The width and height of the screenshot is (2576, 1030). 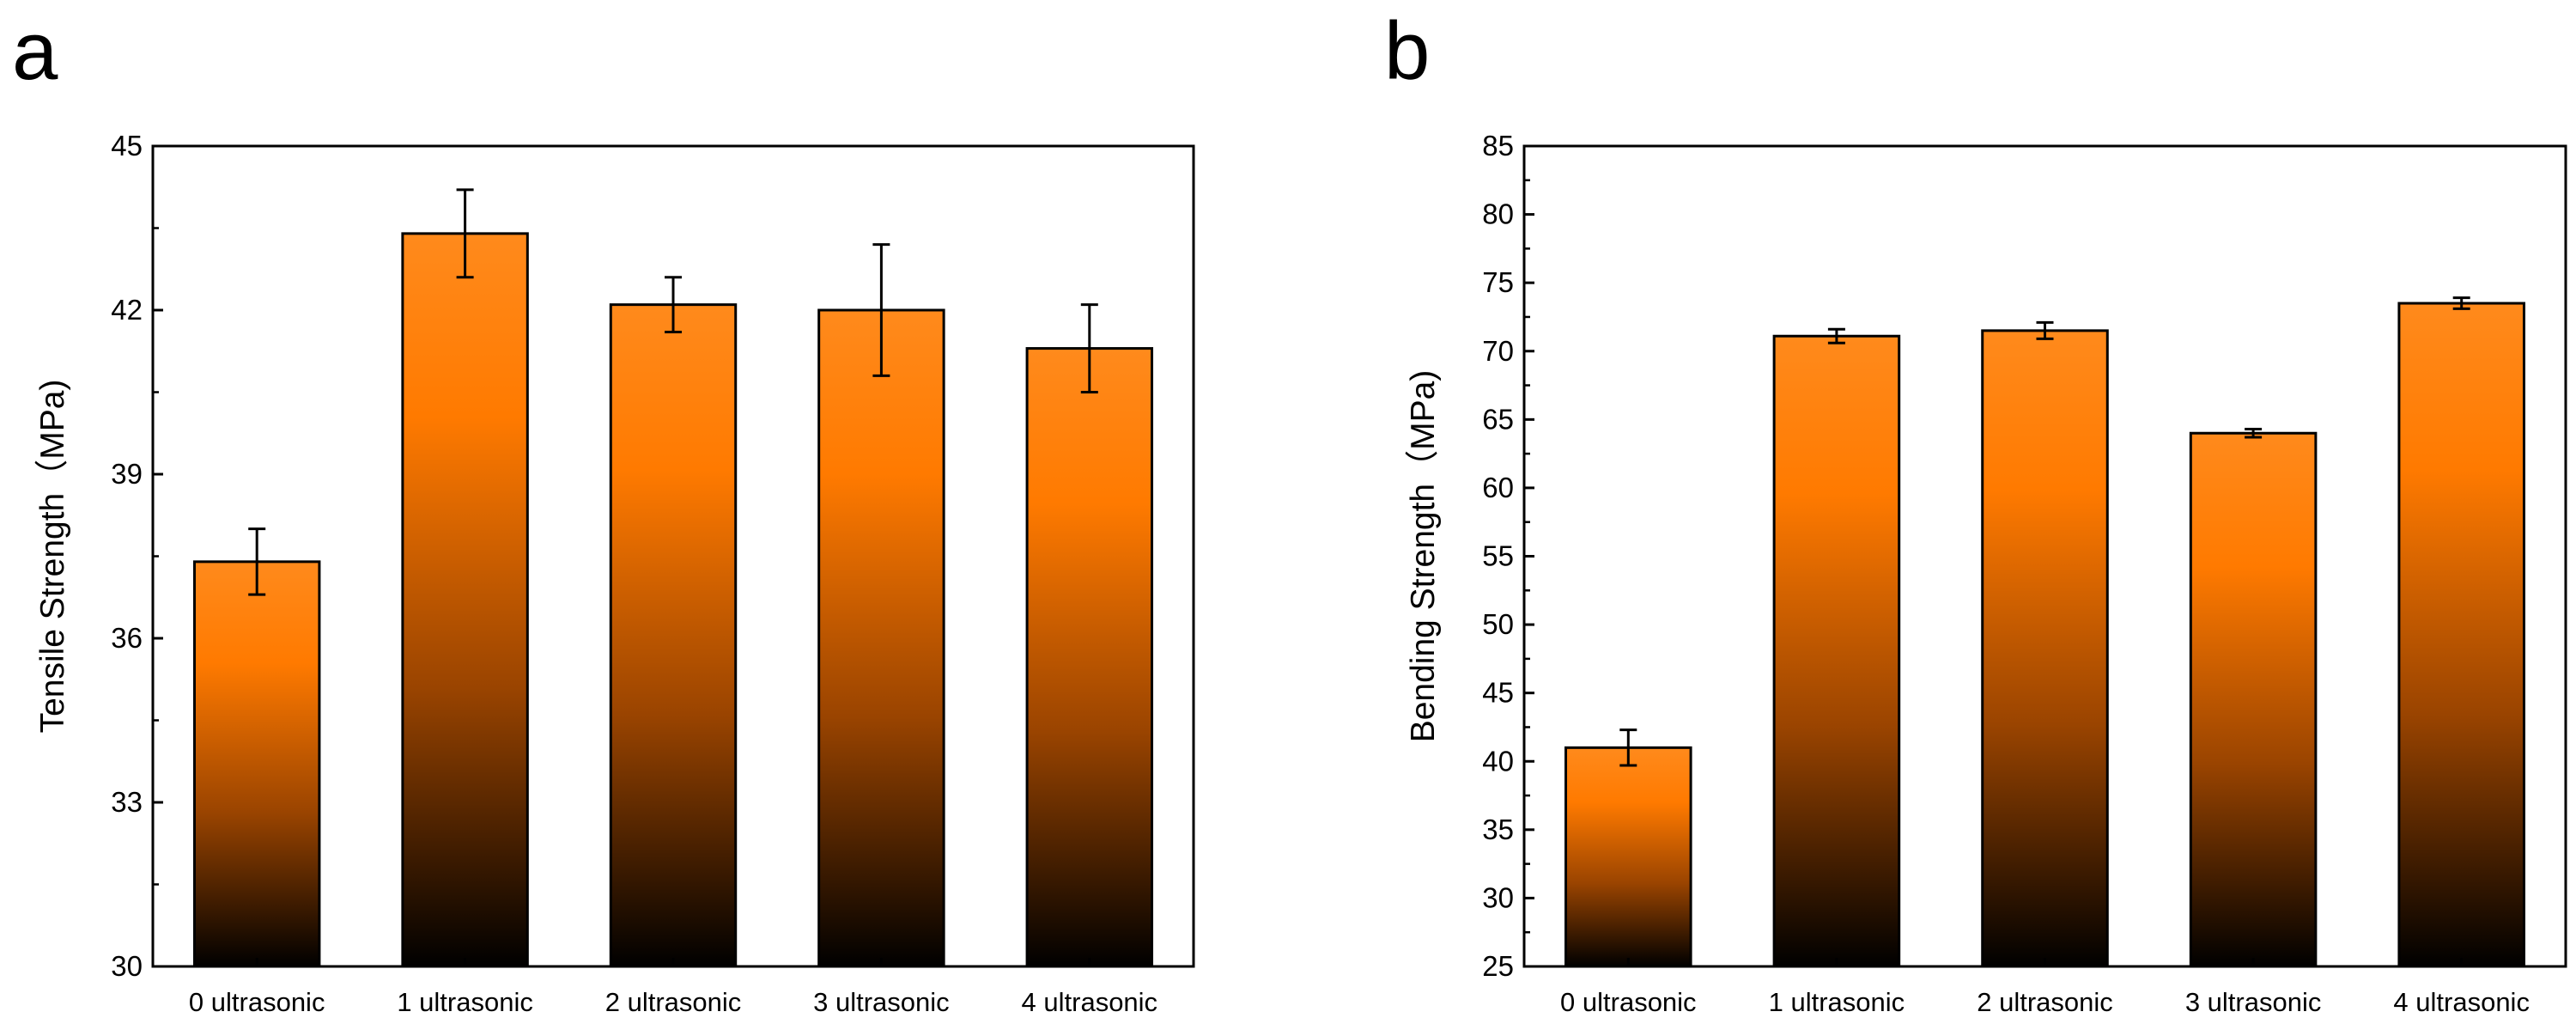 What do you see at coordinates (1498, 830) in the screenshot?
I see `y-tick-label-2: 35` at bounding box center [1498, 830].